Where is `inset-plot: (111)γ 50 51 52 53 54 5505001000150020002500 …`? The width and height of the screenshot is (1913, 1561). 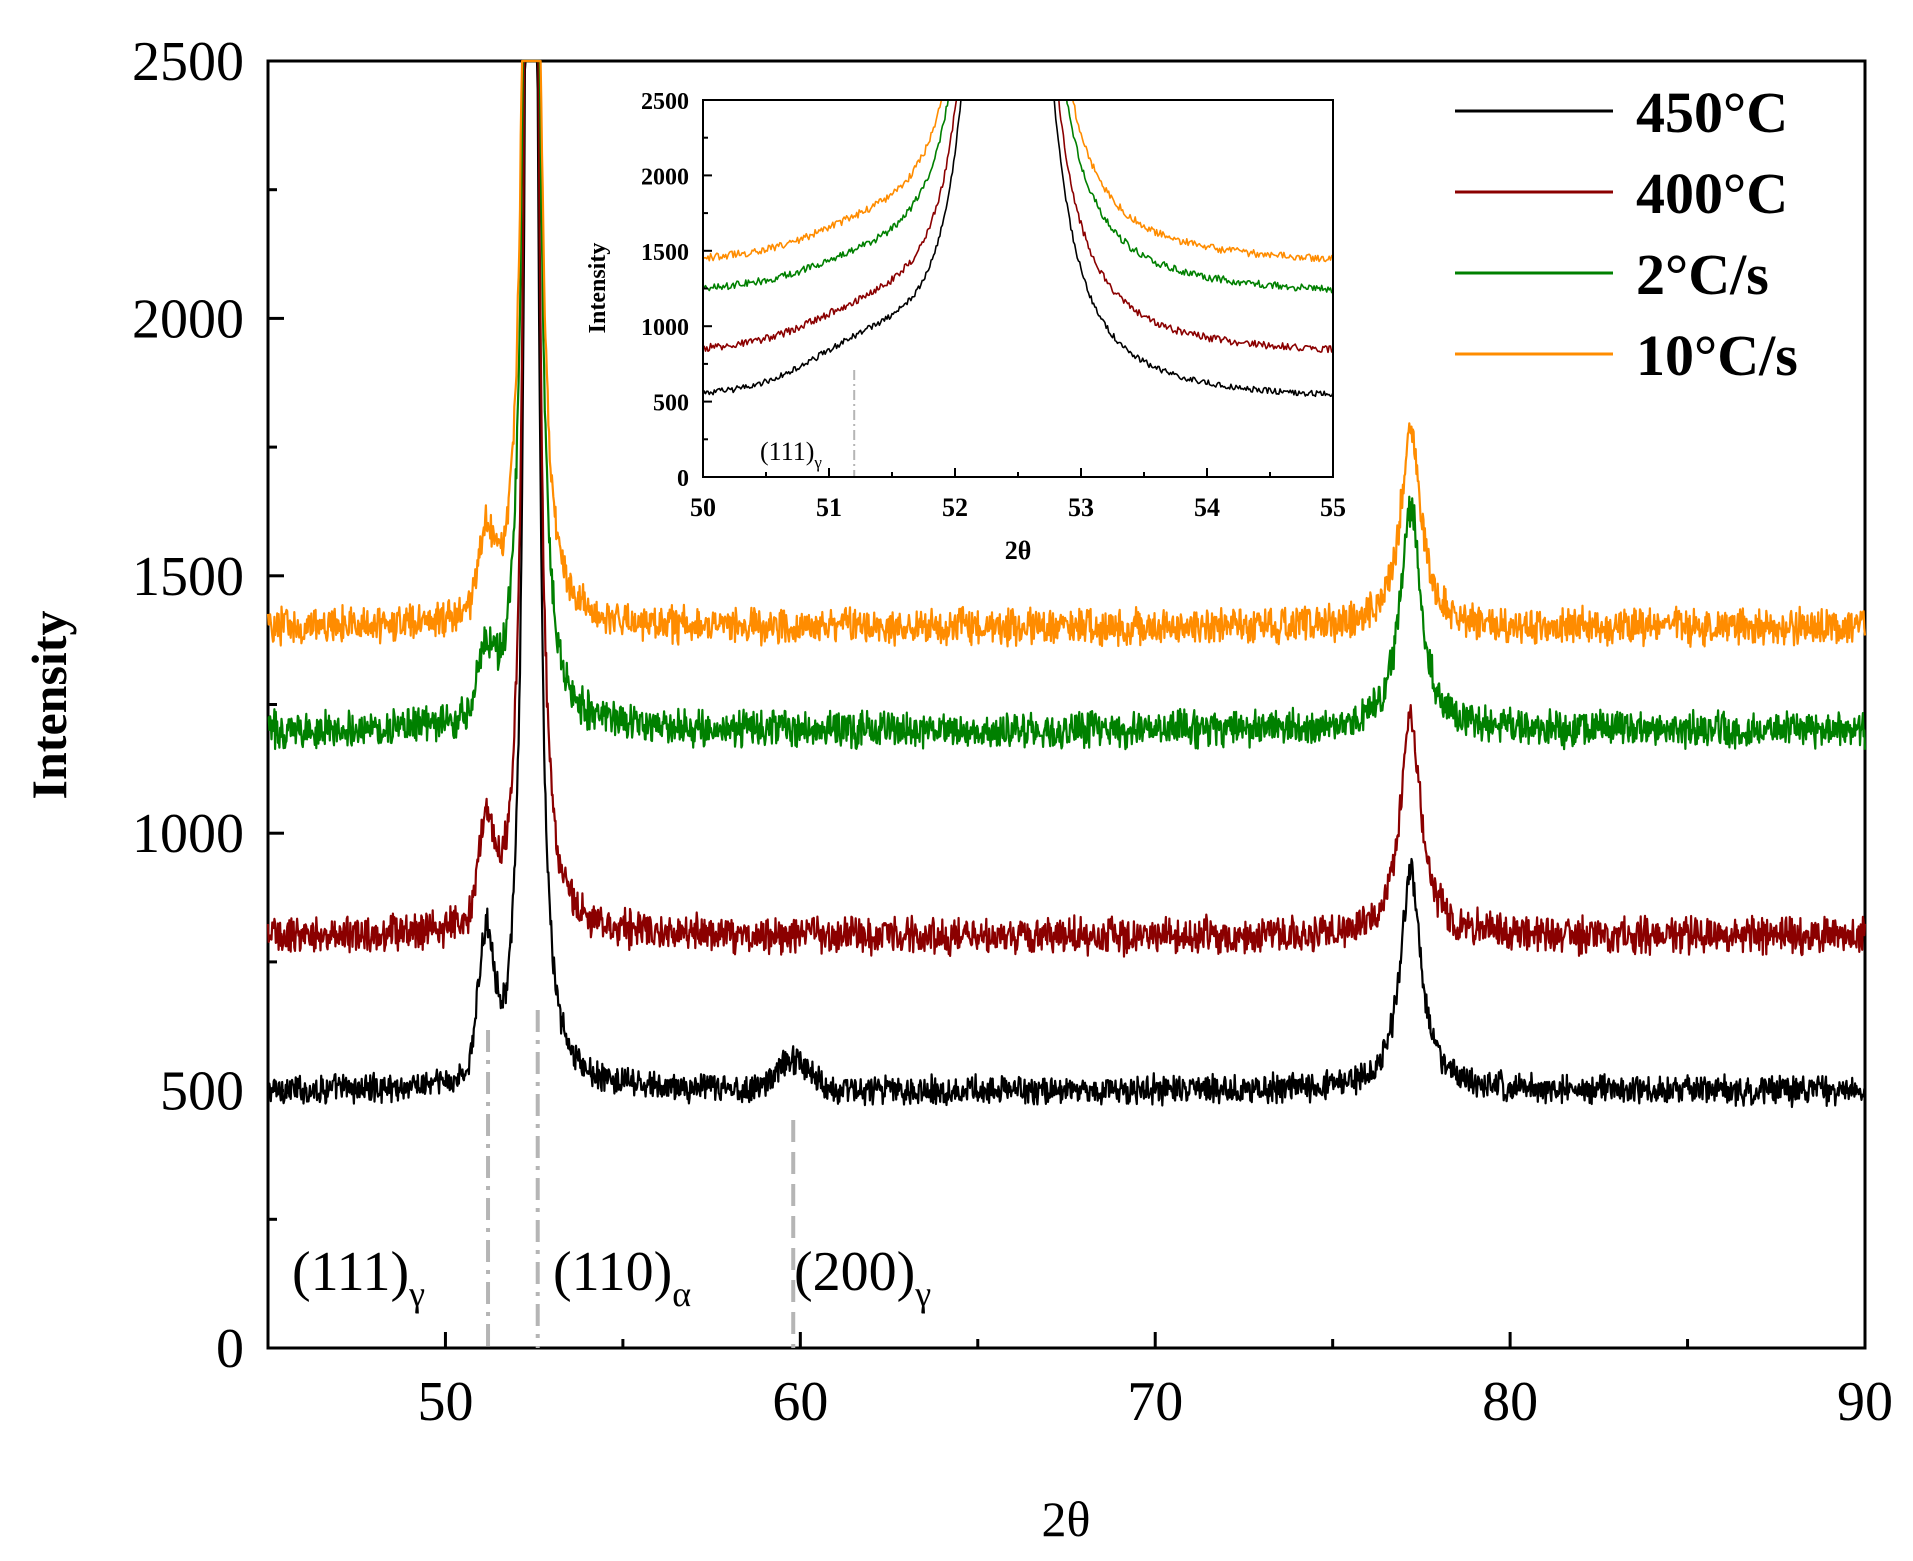
inset-plot: (111)γ 50 51 52 53 54 5505001000150020002500 … is located at coordinates (965, 327).